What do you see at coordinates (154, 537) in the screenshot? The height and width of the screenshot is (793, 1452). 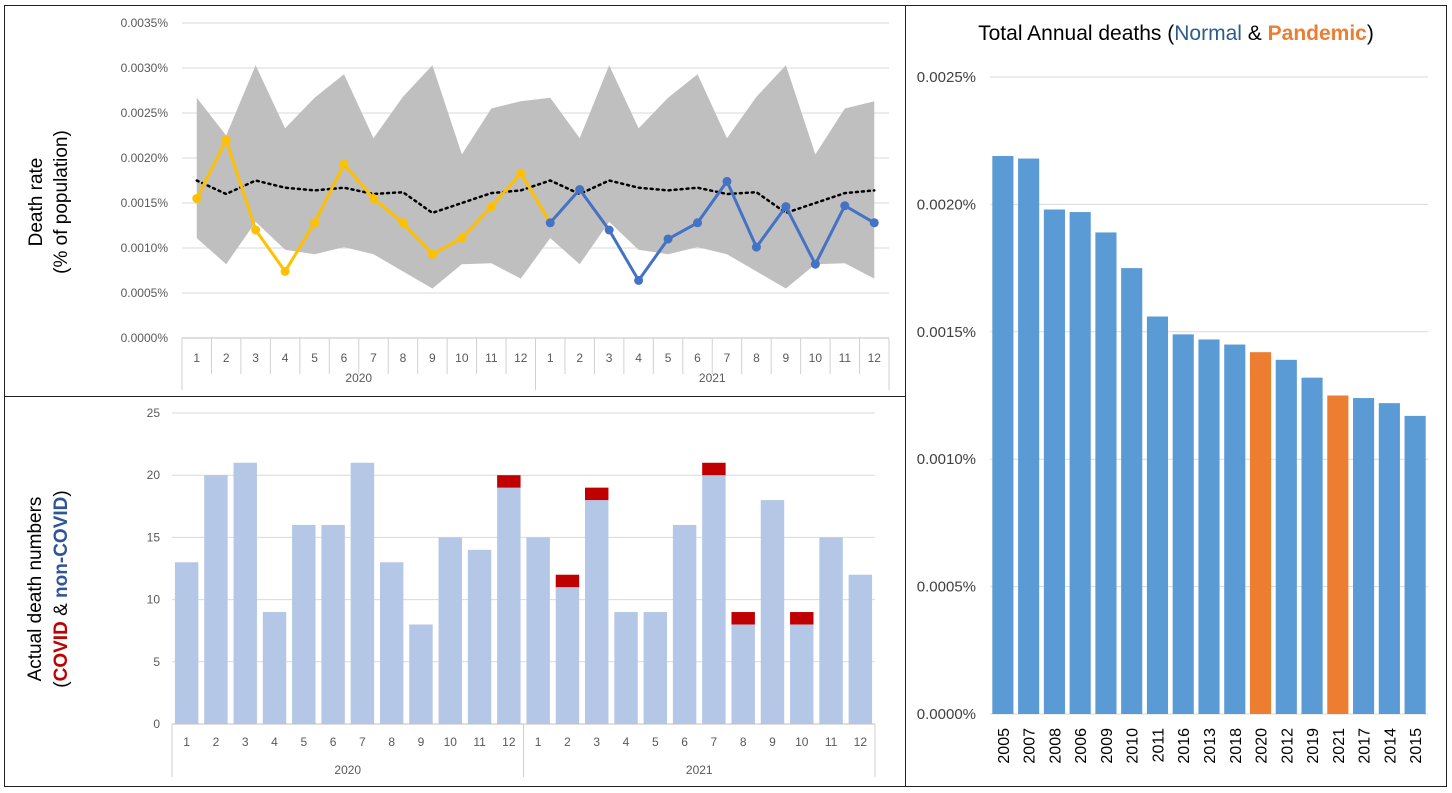 I see `y-tick-label: 15` at bounding box center [154, 537].